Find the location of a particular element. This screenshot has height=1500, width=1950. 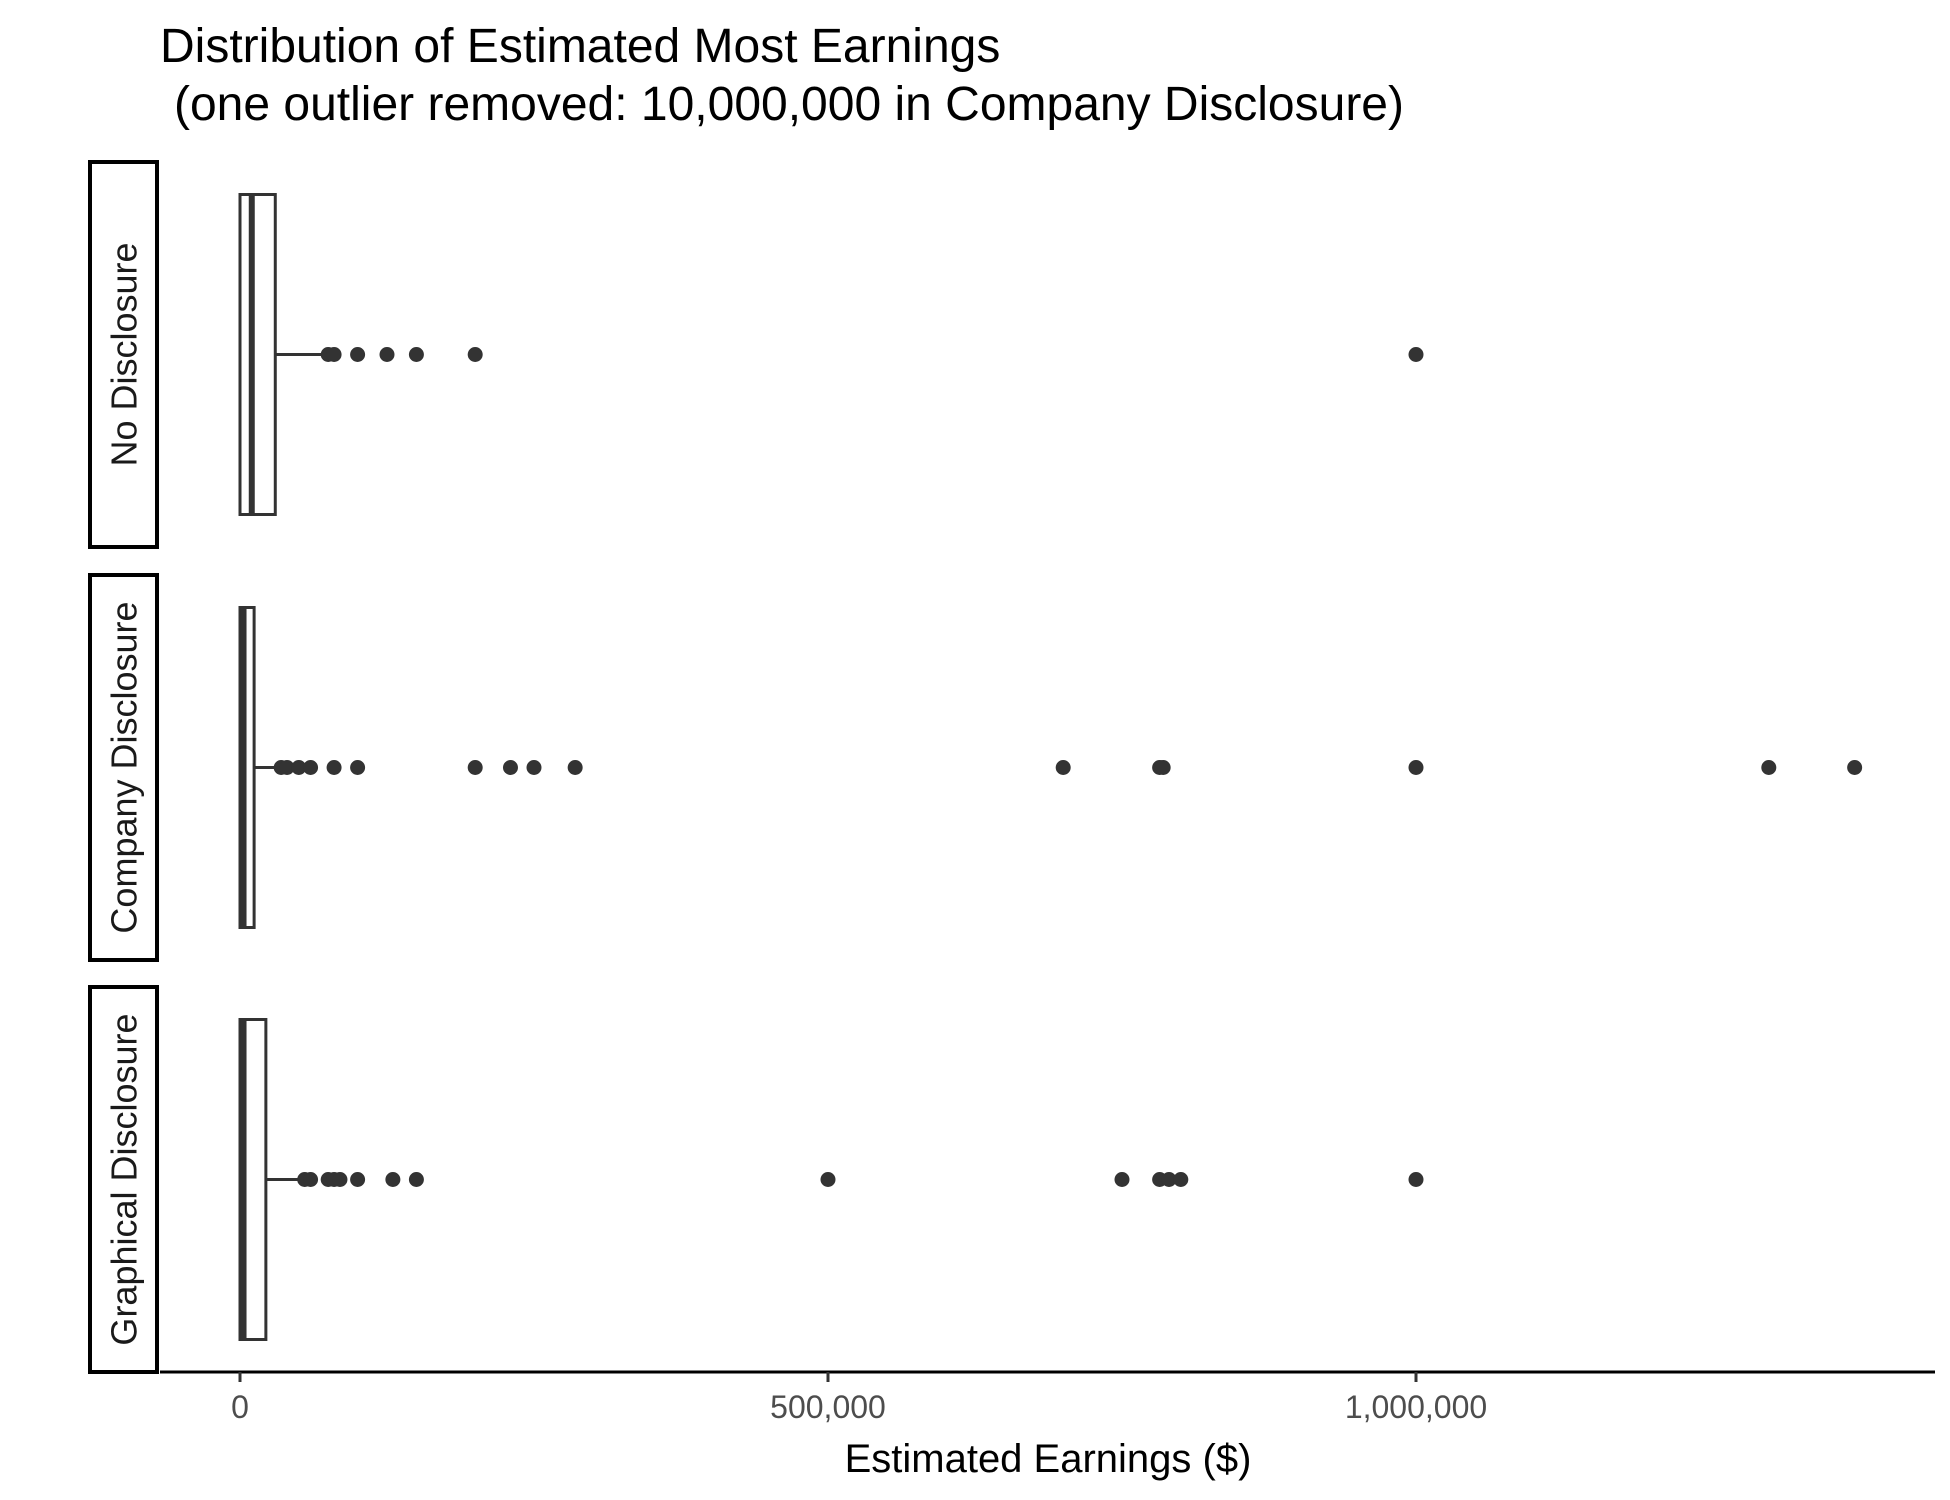

facet-strip-label: Graphical Disclosure is located at coordinates (124, 1179).